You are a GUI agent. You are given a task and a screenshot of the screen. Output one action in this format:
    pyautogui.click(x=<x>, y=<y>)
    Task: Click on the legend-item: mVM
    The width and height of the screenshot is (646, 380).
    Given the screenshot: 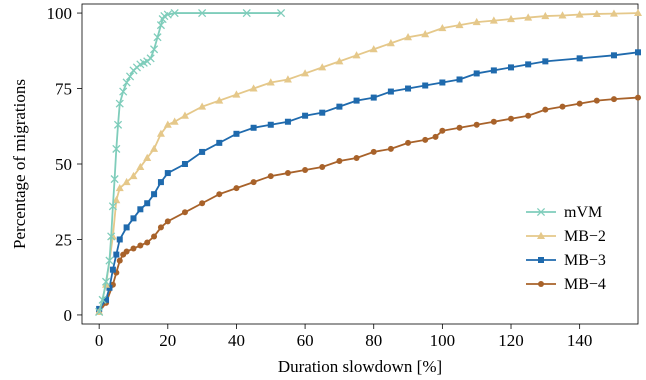 What is the action you would take?
    pyautogui.click(x=564, y=212)
    